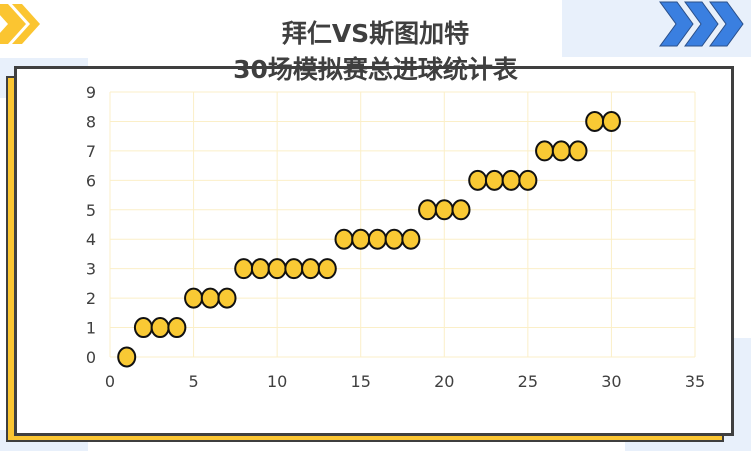 Image resolution: width=751 pixels, height=451 pixels. I want to click on chart-title-line-2: 30场模拟赛总进球统计表, so click(375, 69).